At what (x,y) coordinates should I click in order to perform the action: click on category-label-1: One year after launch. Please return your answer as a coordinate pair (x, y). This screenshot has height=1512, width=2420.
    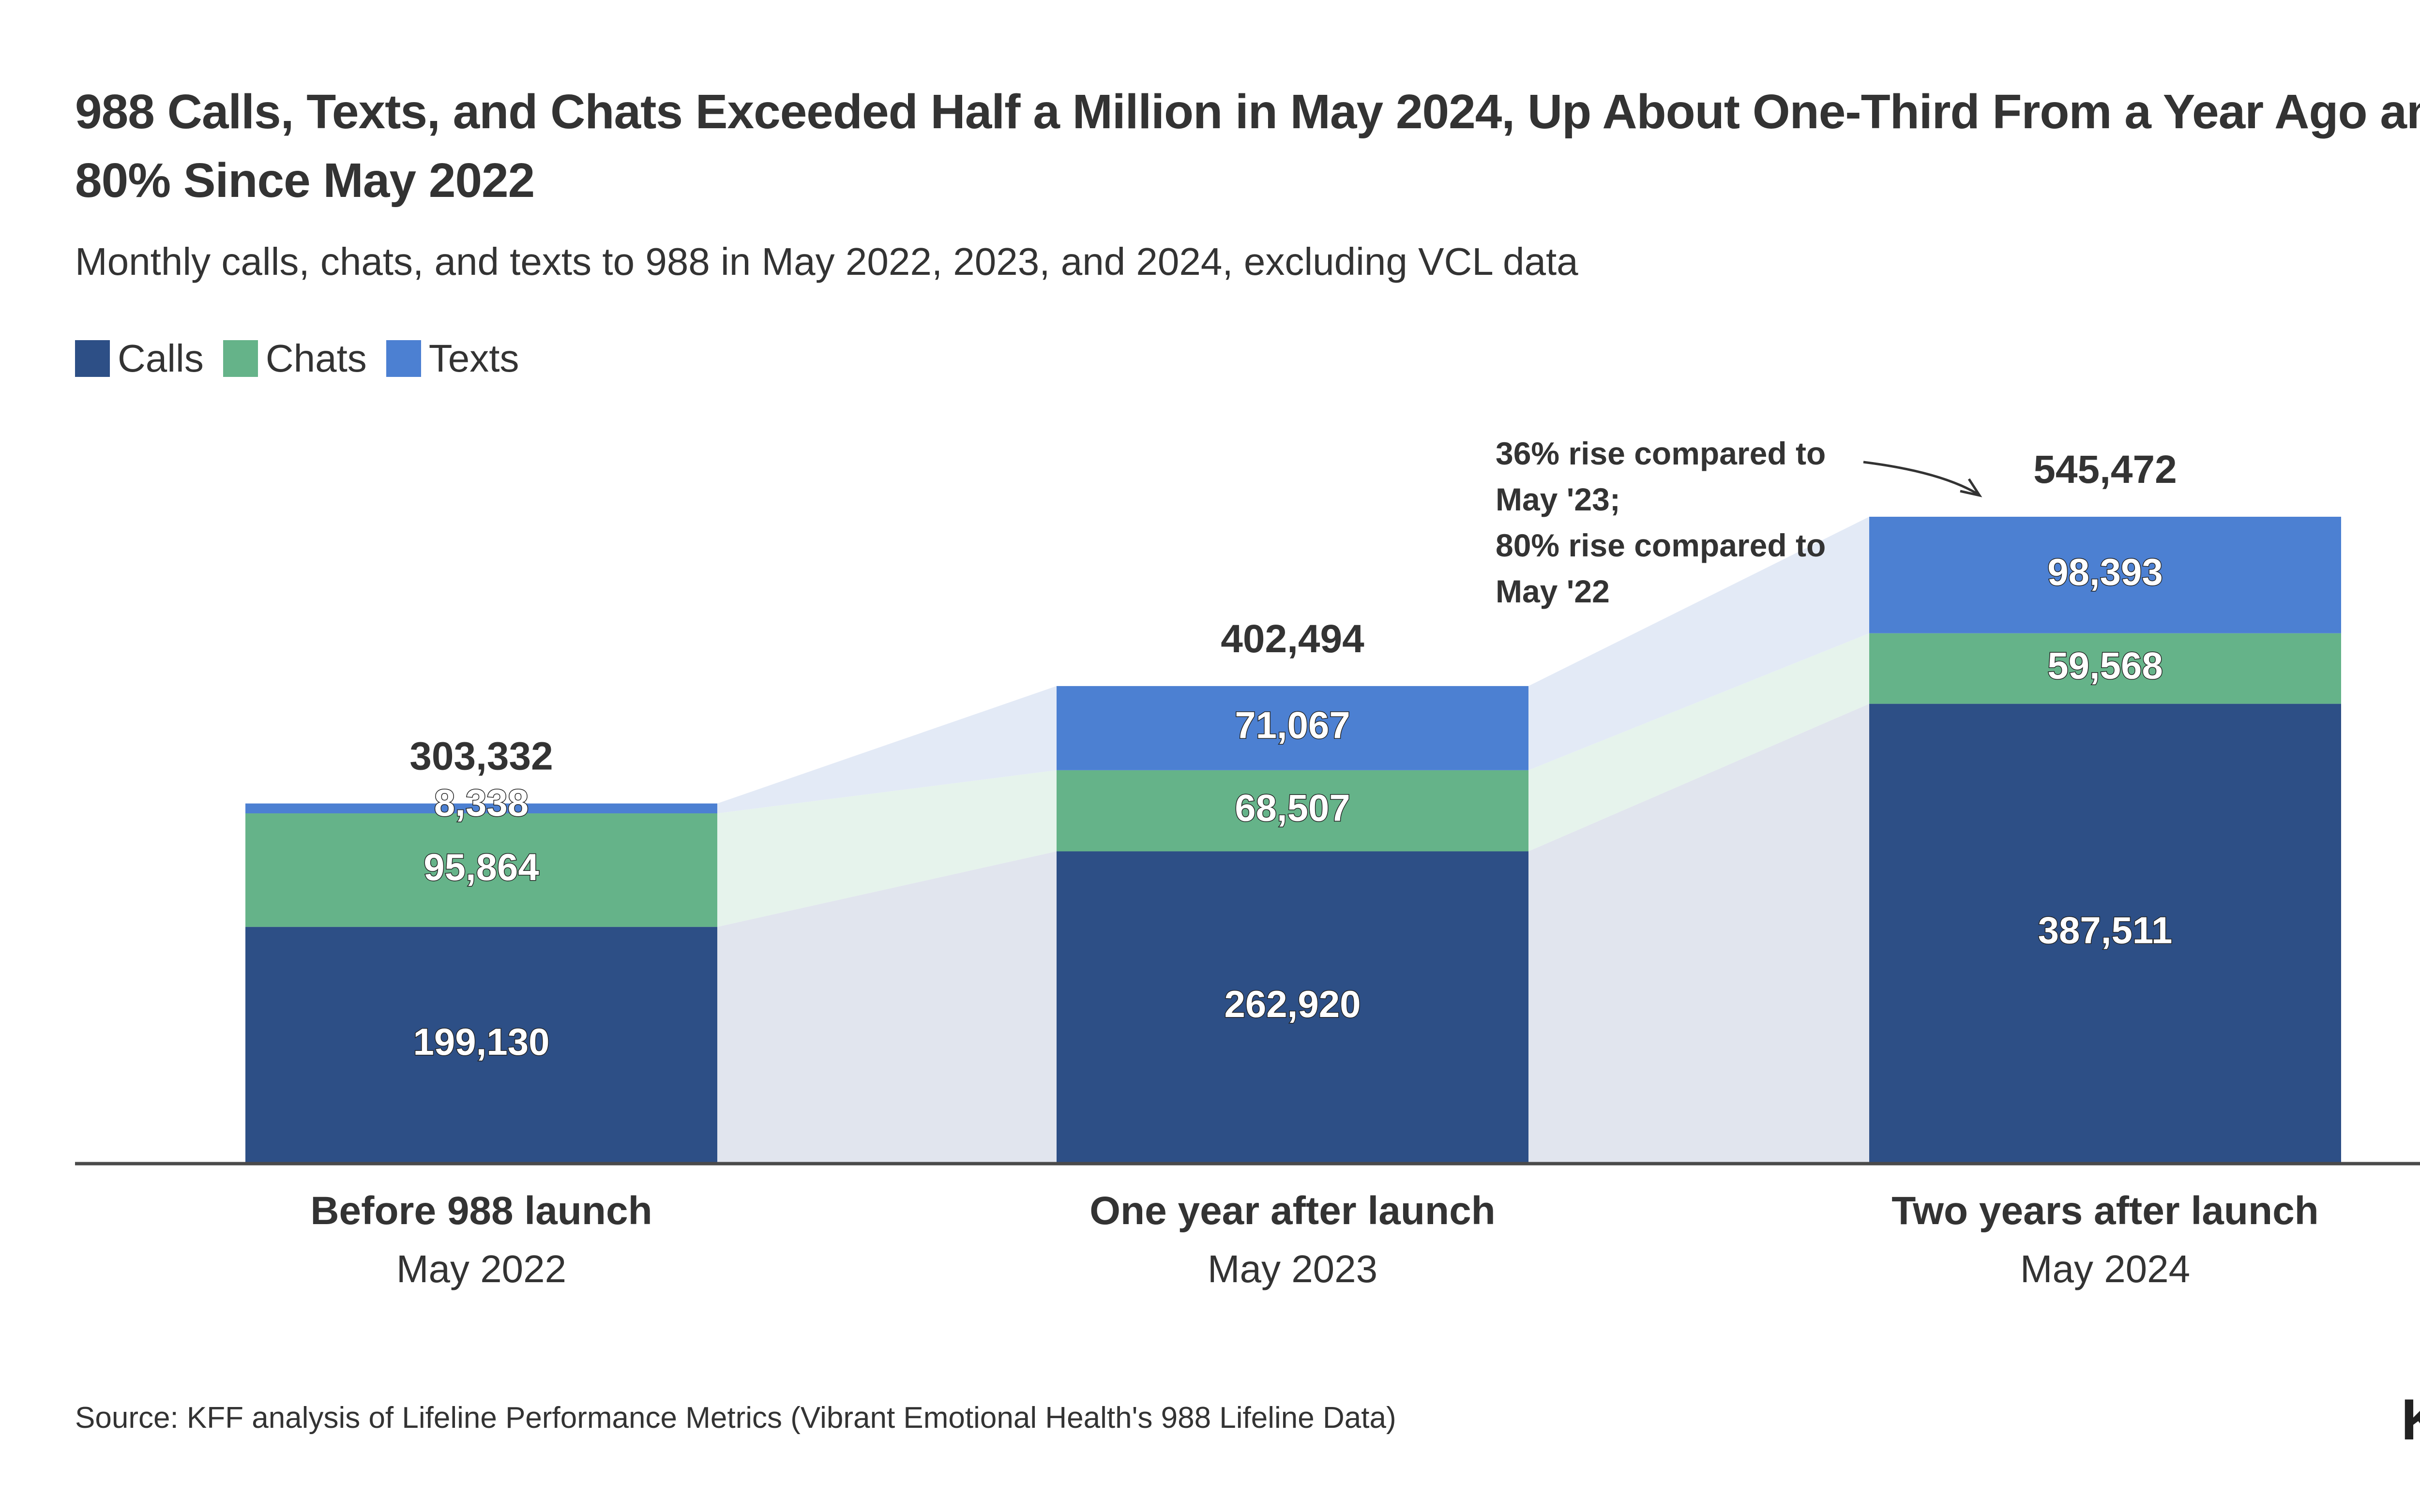
    Looking at the image, I should click on (1292, 1211).